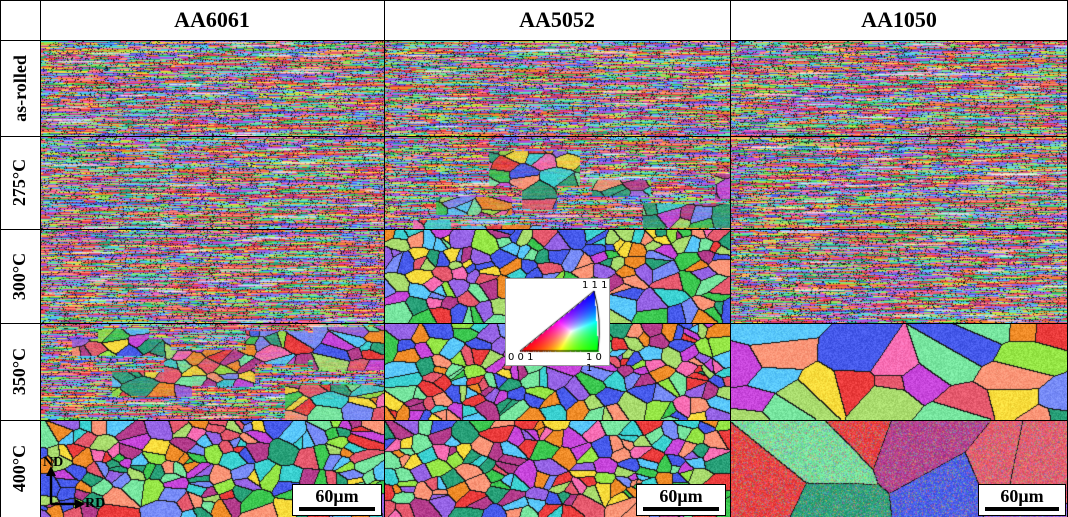 The image size is (1068, 517). Describe the element at coordinates (521, 357) in the screenshot. I see `legend-label-001: 0 0 1` at that location.